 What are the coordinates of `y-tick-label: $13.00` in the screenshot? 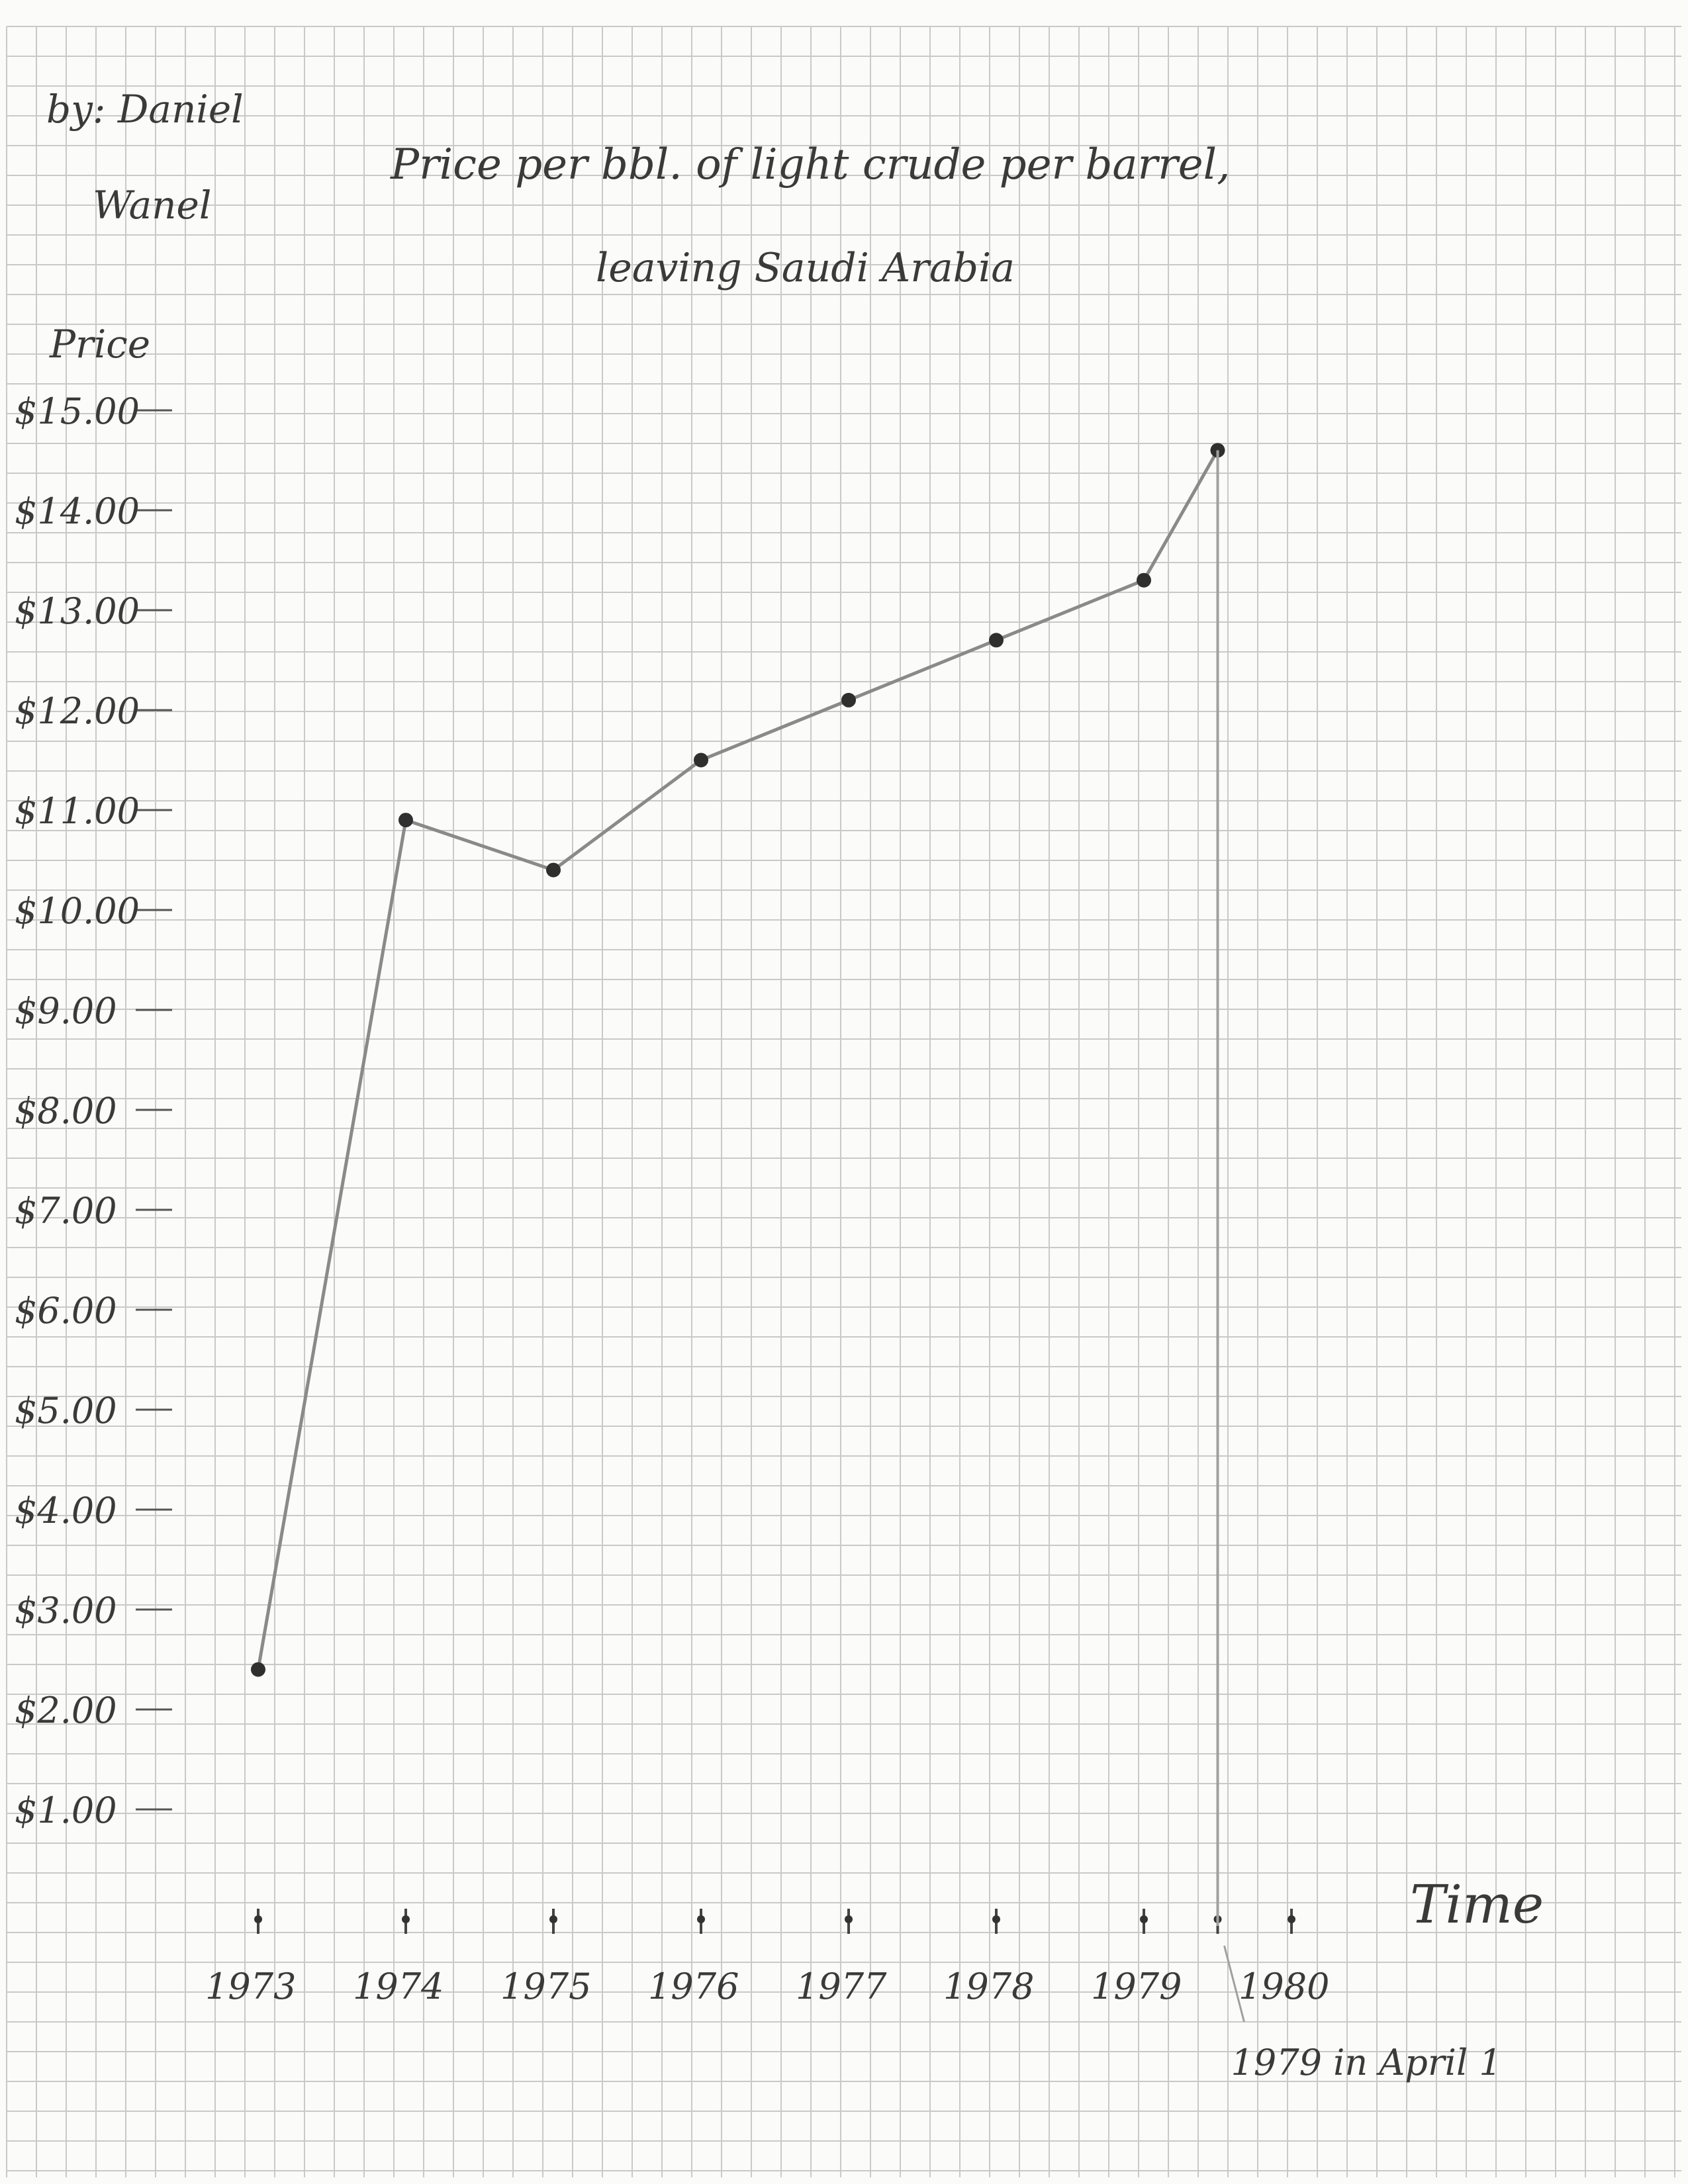 It's located at (77, 611).